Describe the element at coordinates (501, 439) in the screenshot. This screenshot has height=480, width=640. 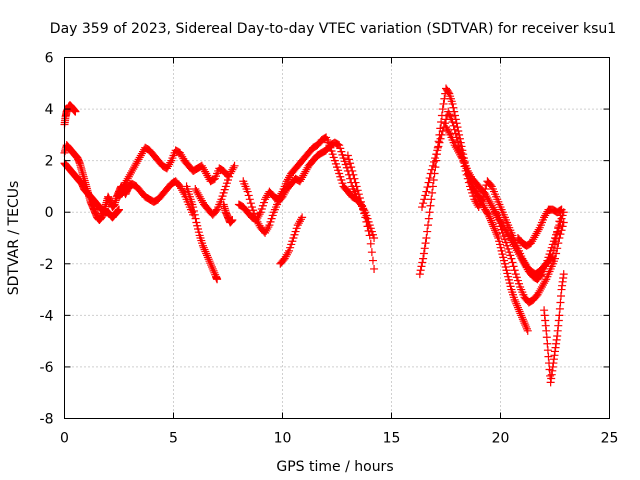
I see `x-tick-label: 20` at that location.